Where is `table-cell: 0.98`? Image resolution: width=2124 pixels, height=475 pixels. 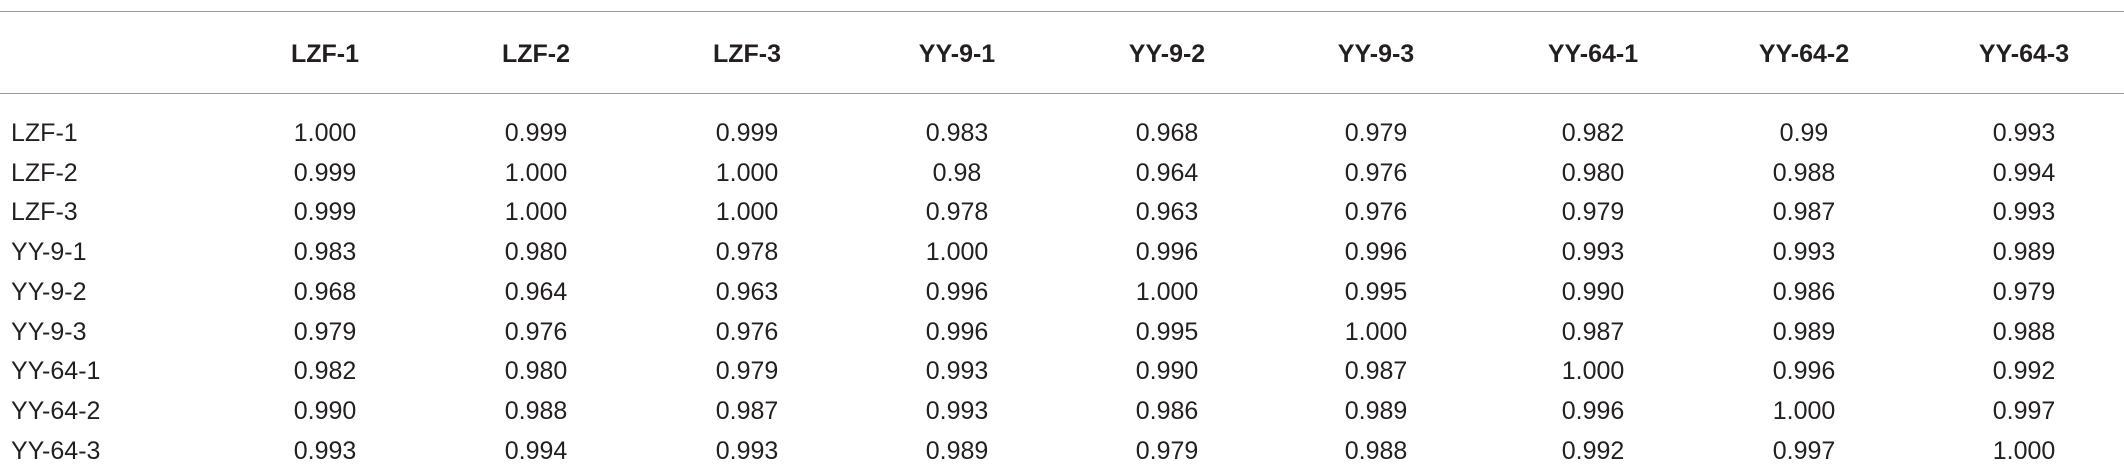
table-cell: 0.98 is located at coordinates (957, 172).